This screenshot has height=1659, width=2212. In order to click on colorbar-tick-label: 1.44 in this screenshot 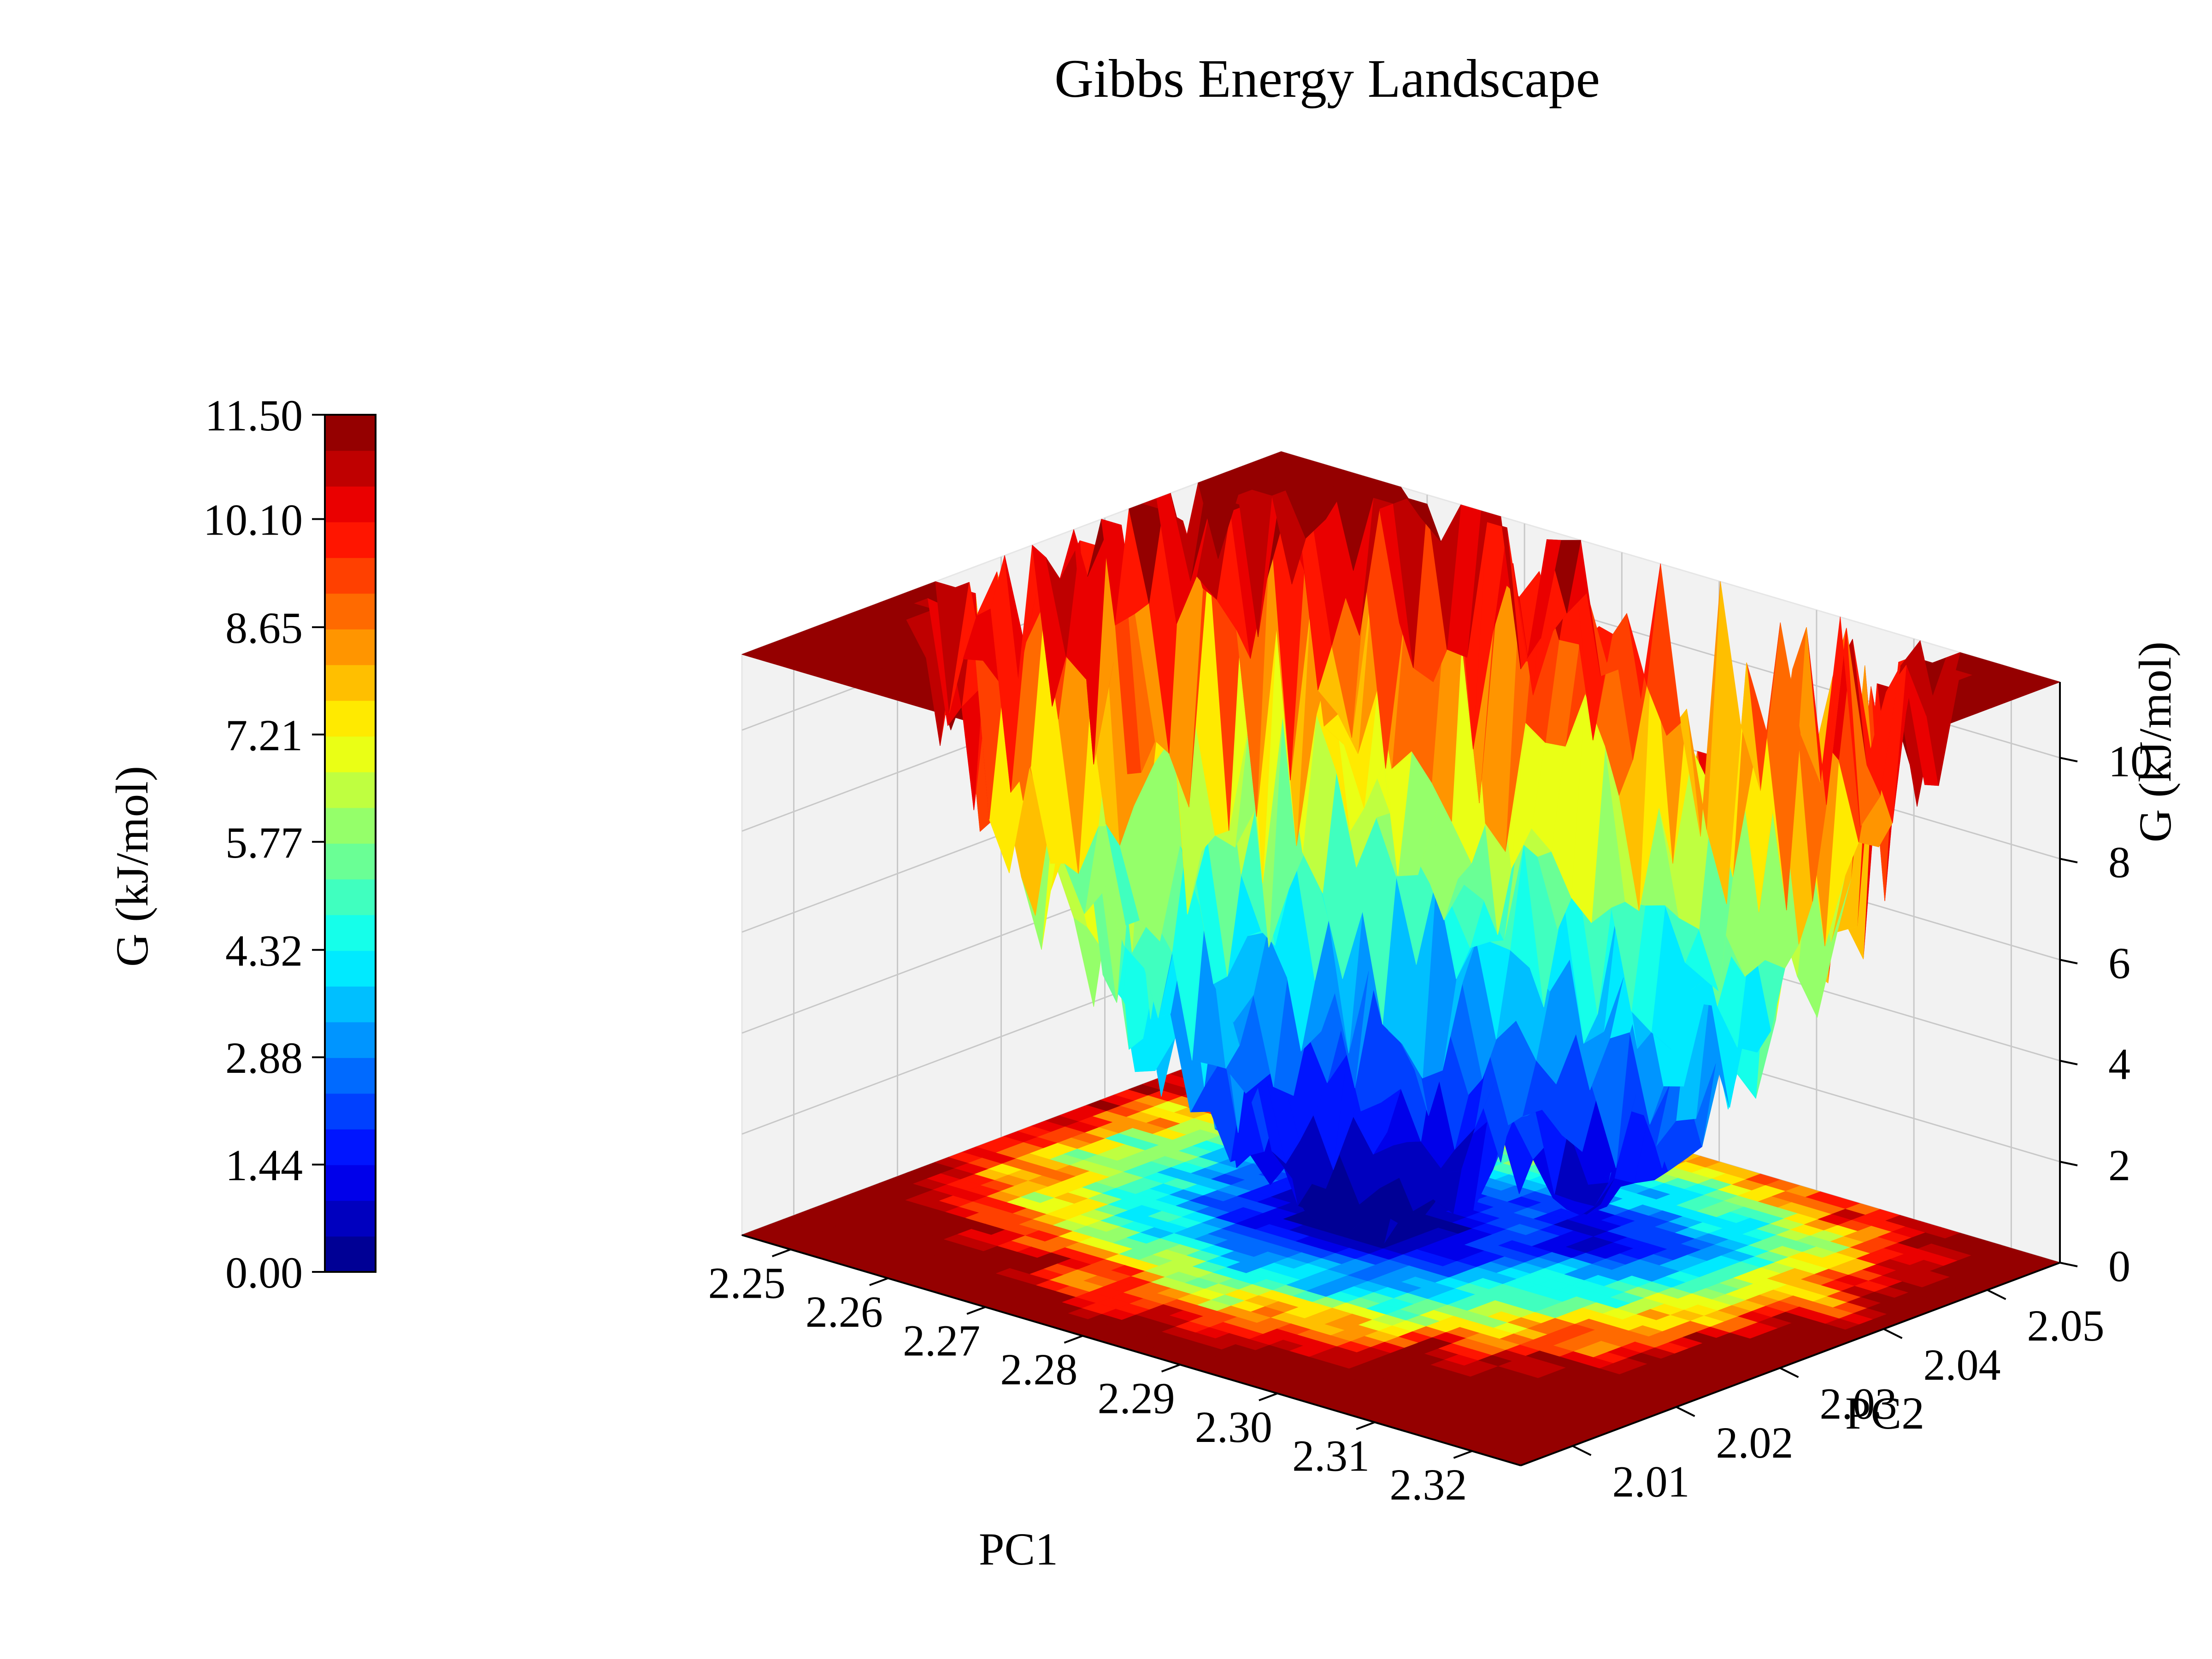, I will do `click(264, 1165)`.